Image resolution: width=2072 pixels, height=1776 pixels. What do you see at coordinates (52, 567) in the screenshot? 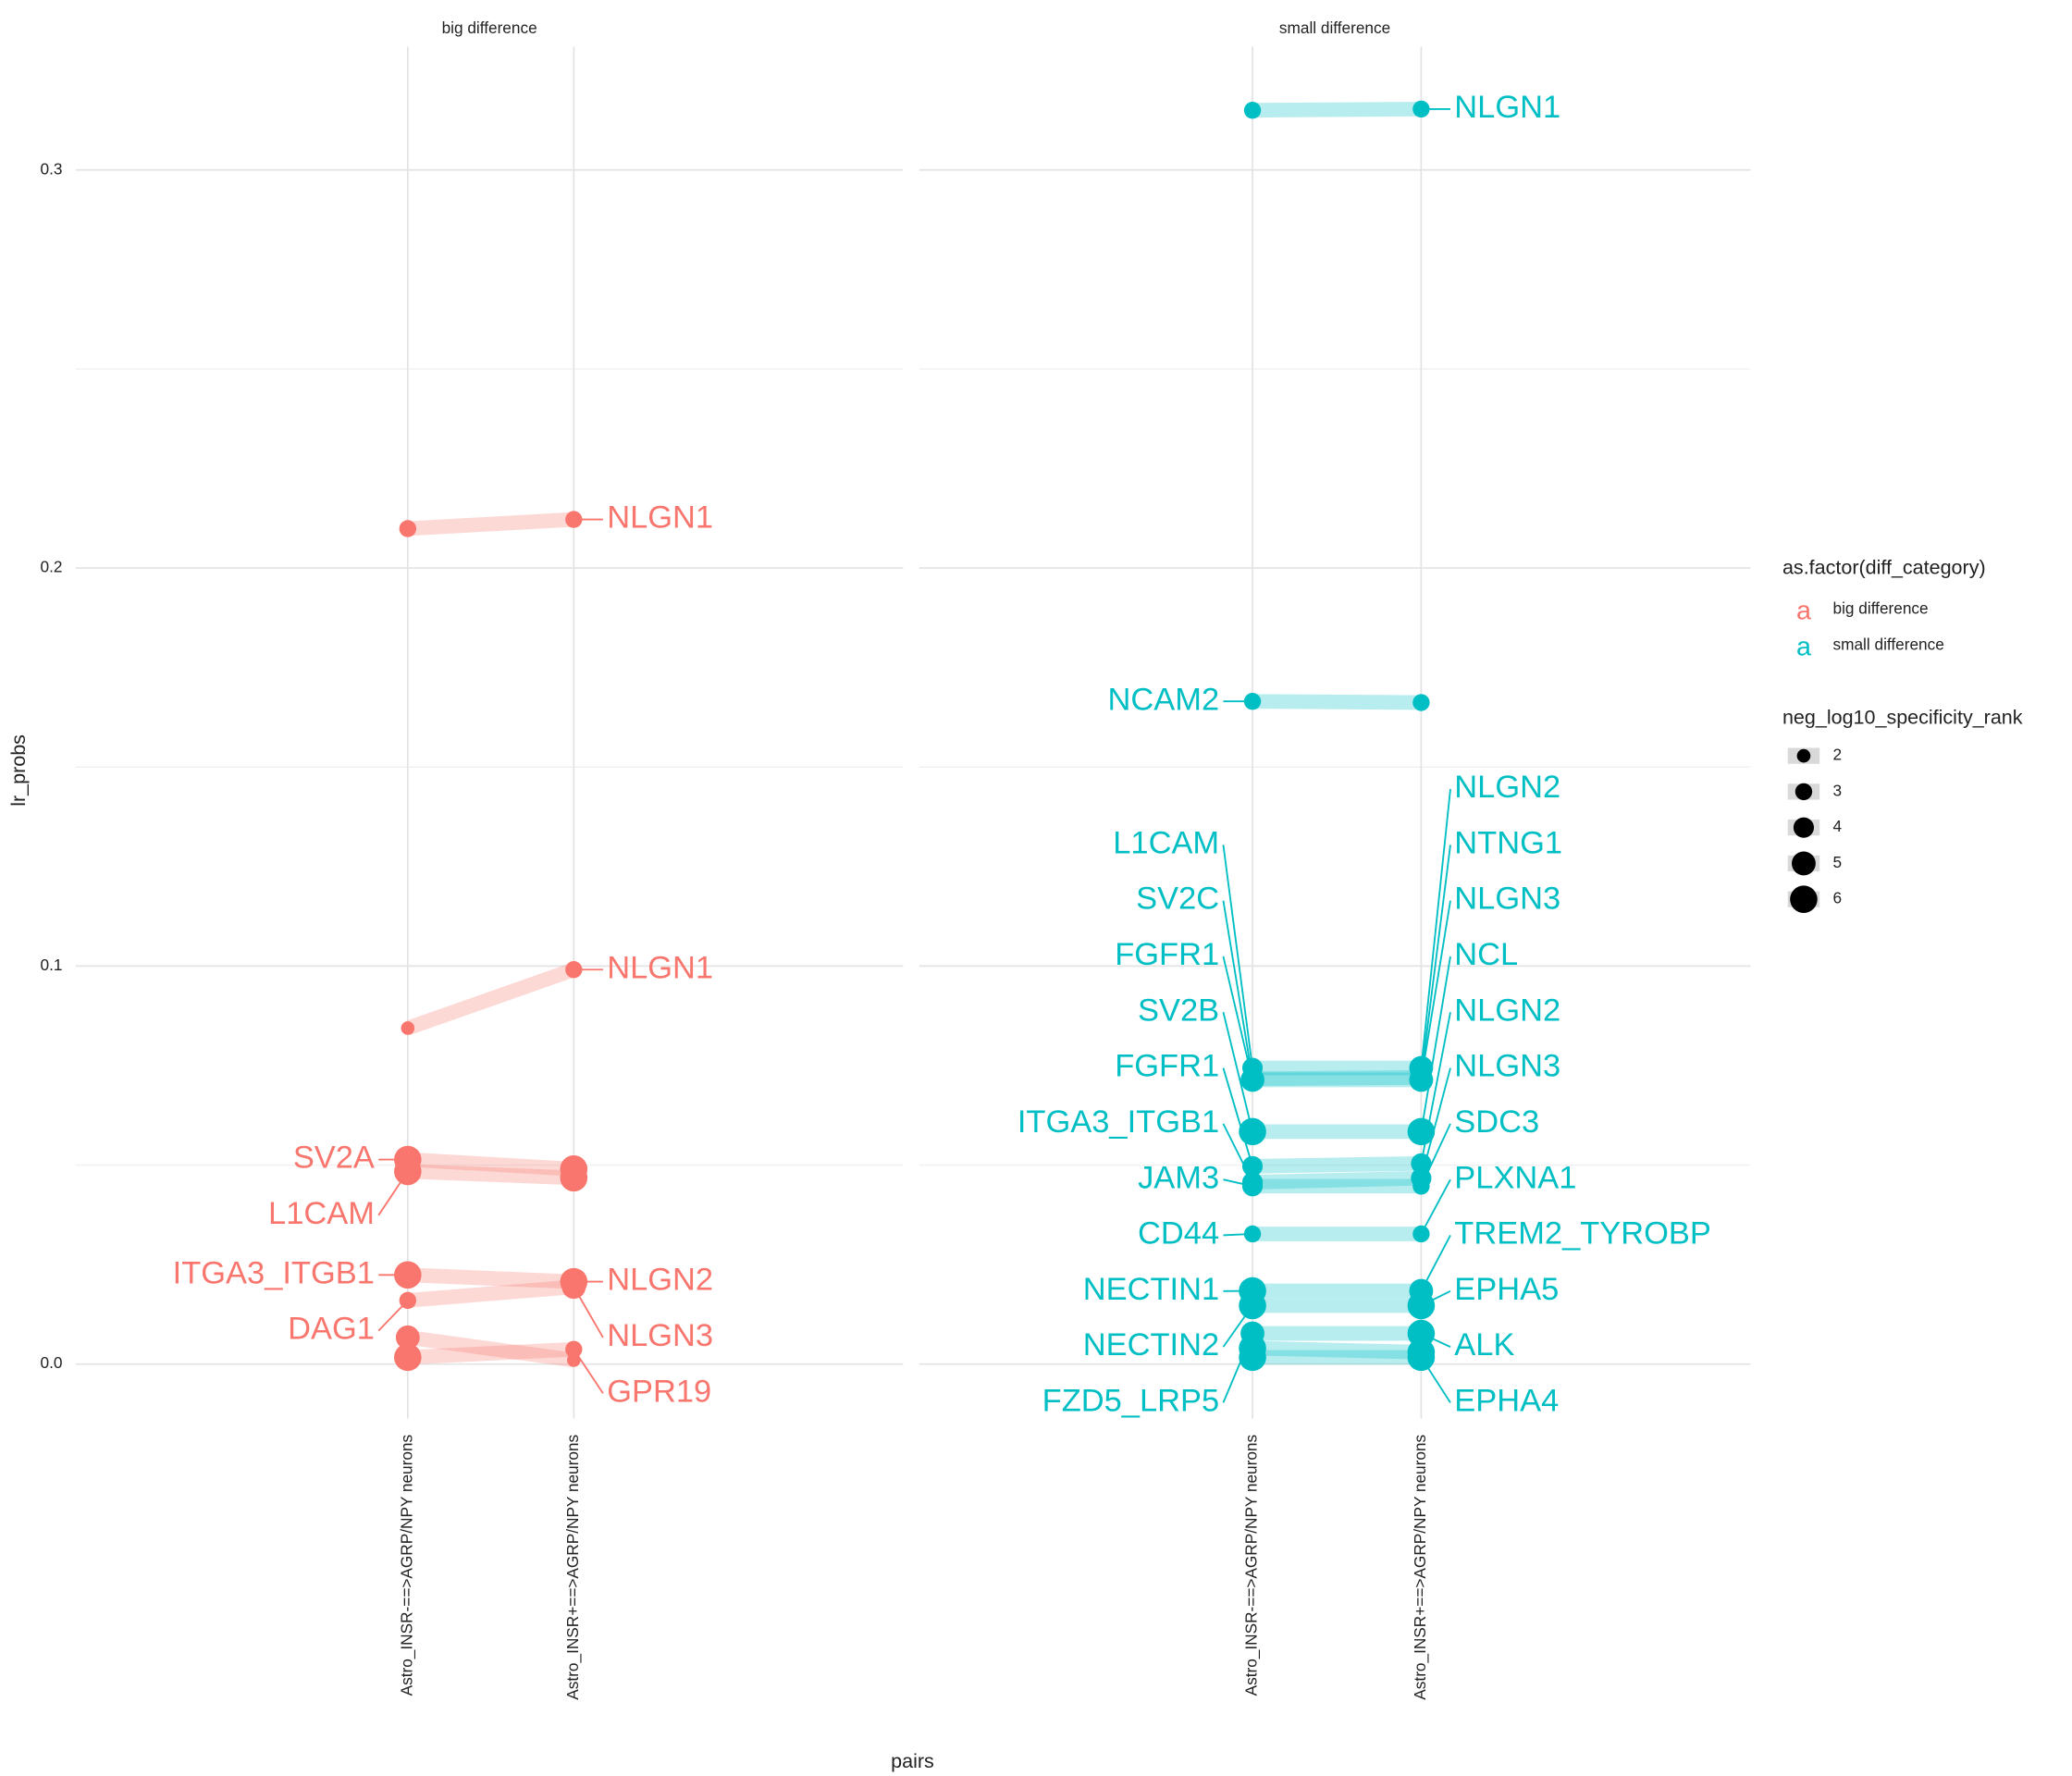
I see `y-tick-label: 0.2` at bounding box center [52, 567].